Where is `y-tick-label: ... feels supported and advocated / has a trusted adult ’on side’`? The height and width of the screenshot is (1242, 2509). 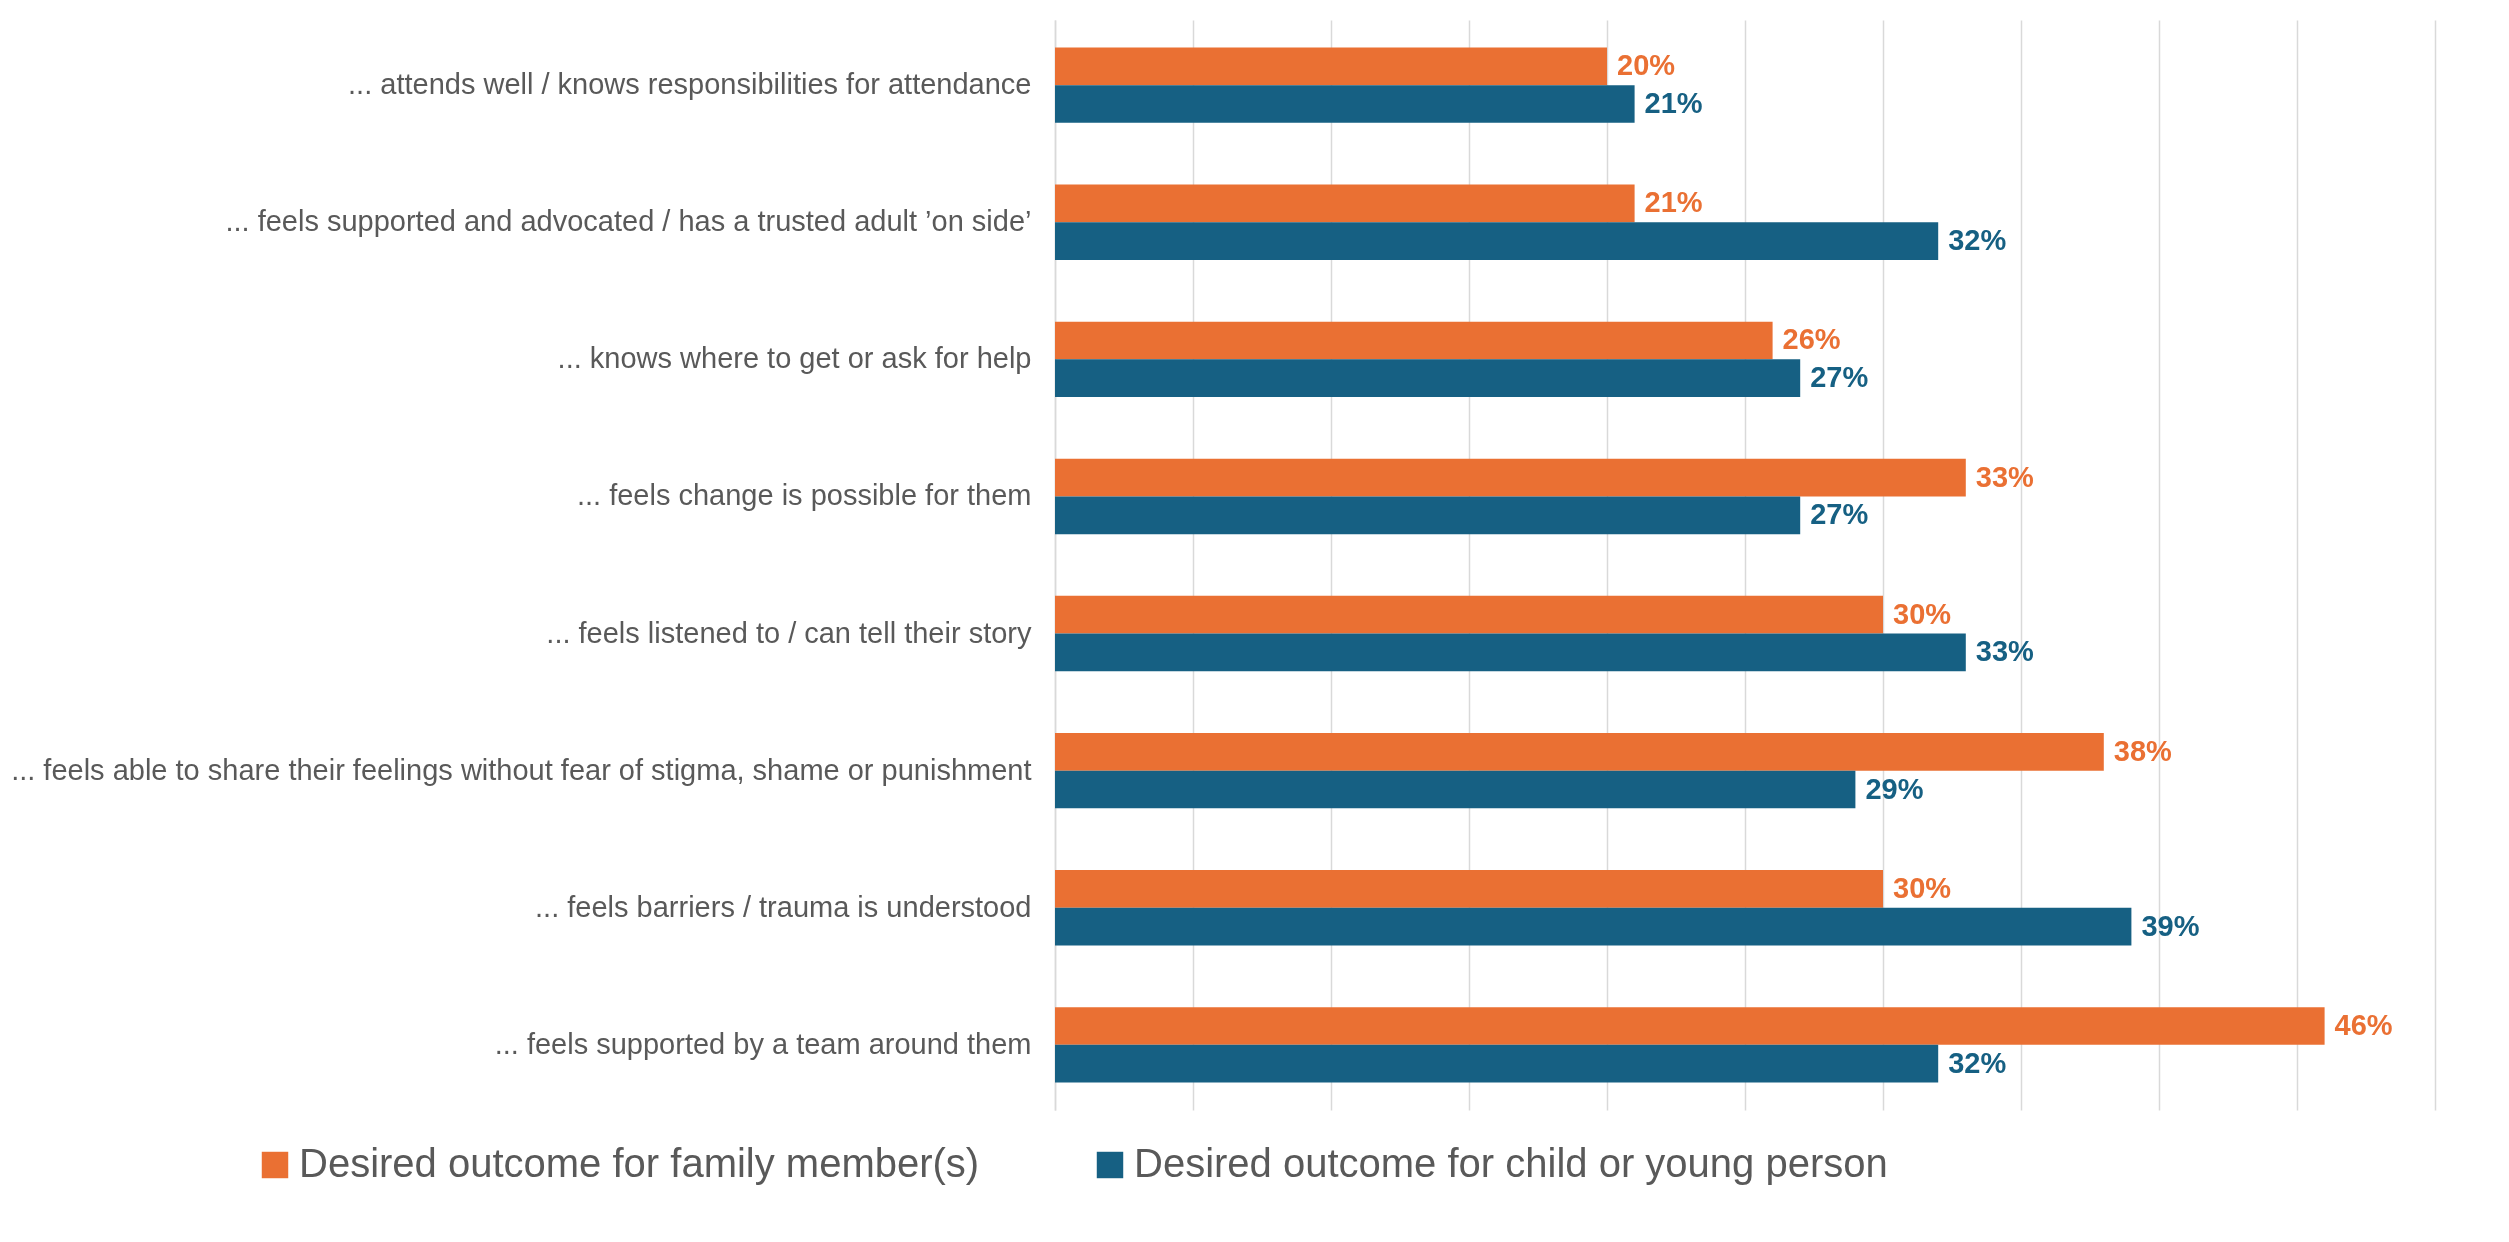 y-tick-label: ... feels supported and advocated / has a trusted adult ’on side’ is located at coordinates (628, 221).